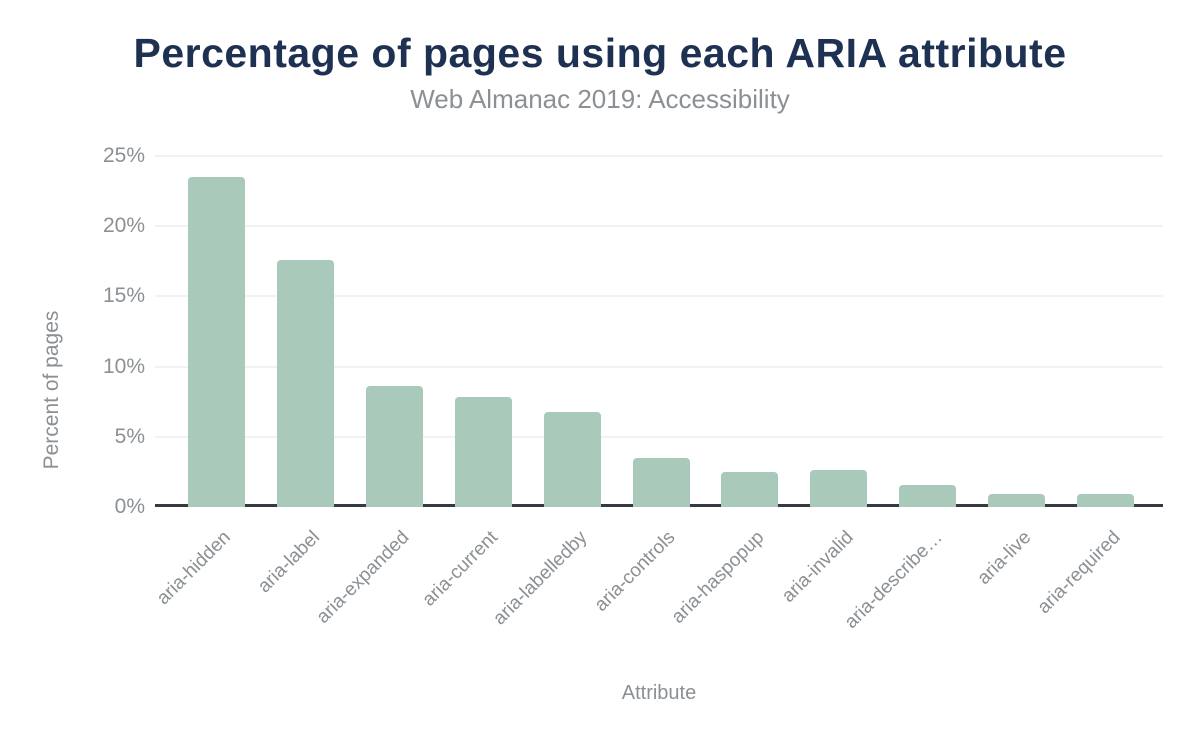 This screenshot has width=1200, height=742. Describe the element at coordinates (483, 452) in the screenshot. I see `bar-aria-current` at that location.